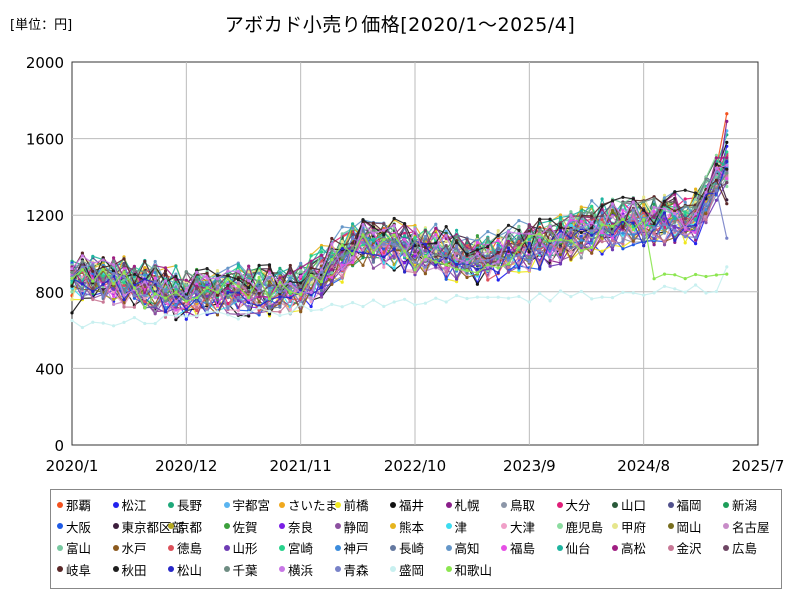 The width and height of the screenshot is (800, 600). Describe the element at coordinates (301, 570) in the screenshot. I see `legend-label: 横浜` at that location.